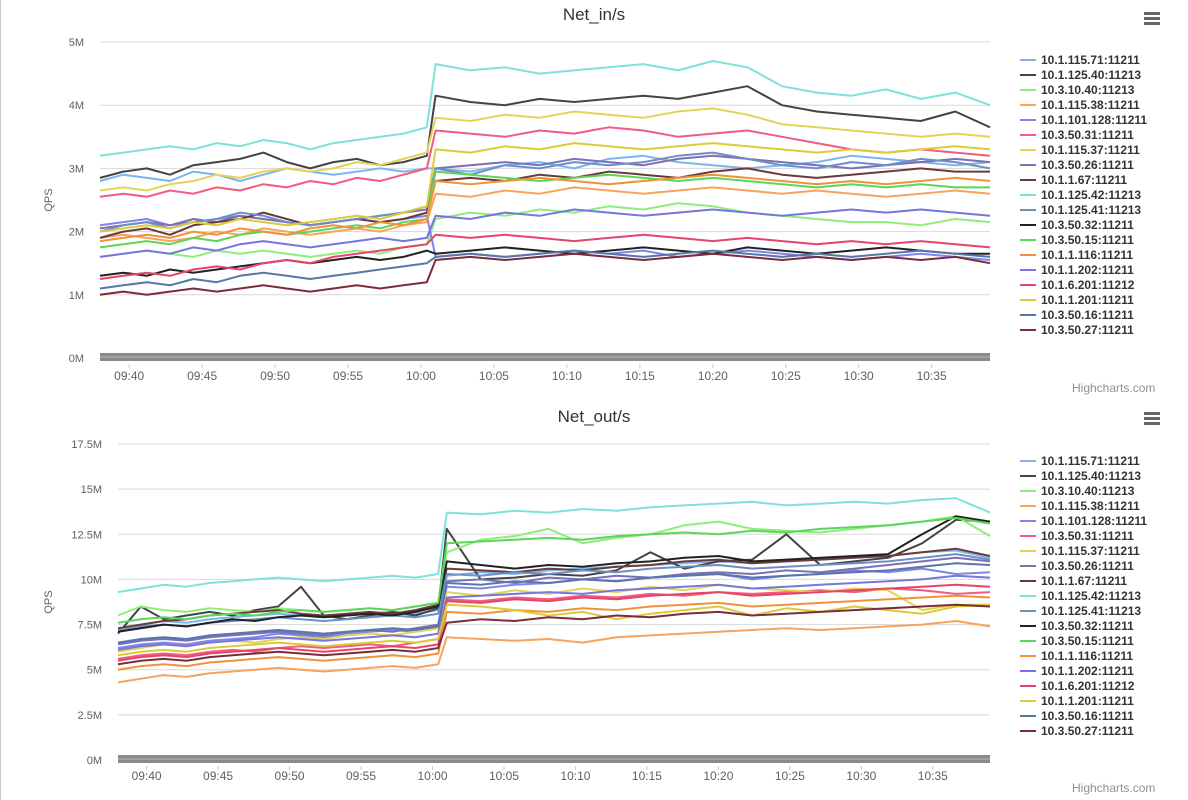 The height and width of the screenshot is (800, 1188). What do you see at coordinates (94, 761) in the screenshot?
I see `y-tick-label: 0M` at bounding box center [94, 761].